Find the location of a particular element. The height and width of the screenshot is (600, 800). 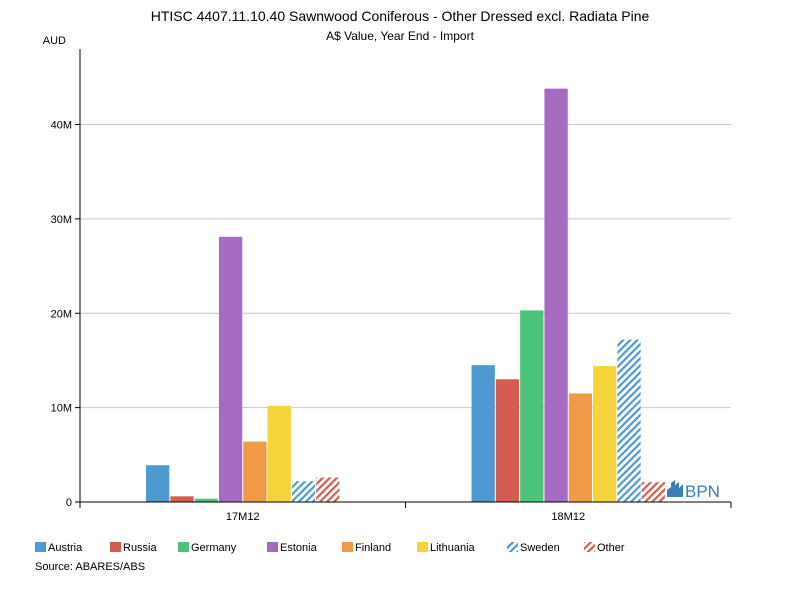

bar-finland-17m12 is located at coordinates (255, 471).